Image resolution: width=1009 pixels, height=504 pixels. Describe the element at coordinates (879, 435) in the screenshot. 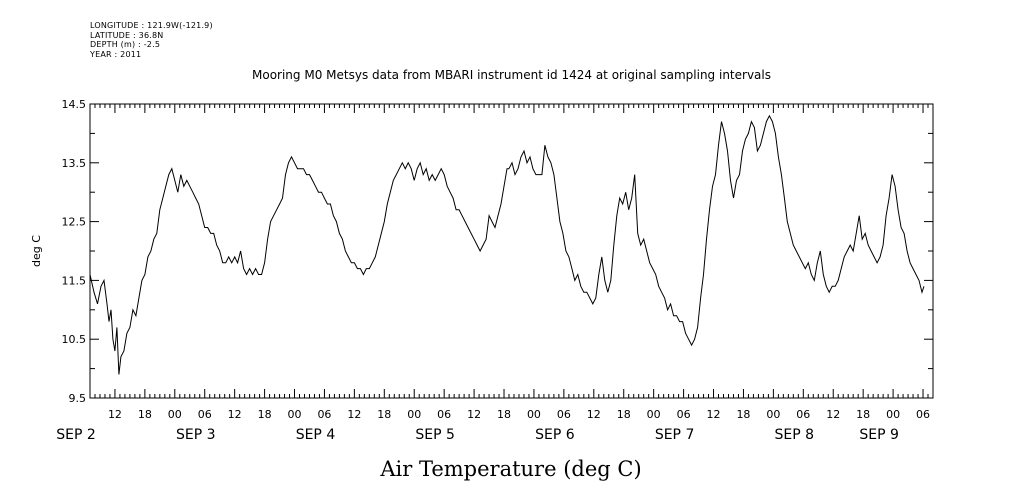

I see `date-label: SEP 9` at that location.